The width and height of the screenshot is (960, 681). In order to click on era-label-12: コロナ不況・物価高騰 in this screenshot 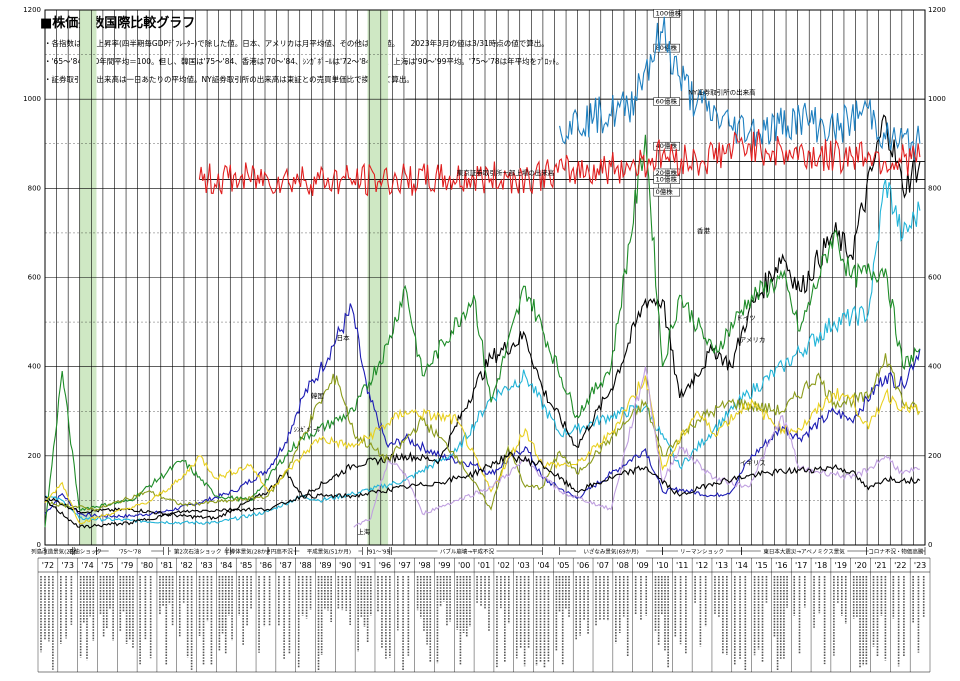, I will do `click(896, 552)`.